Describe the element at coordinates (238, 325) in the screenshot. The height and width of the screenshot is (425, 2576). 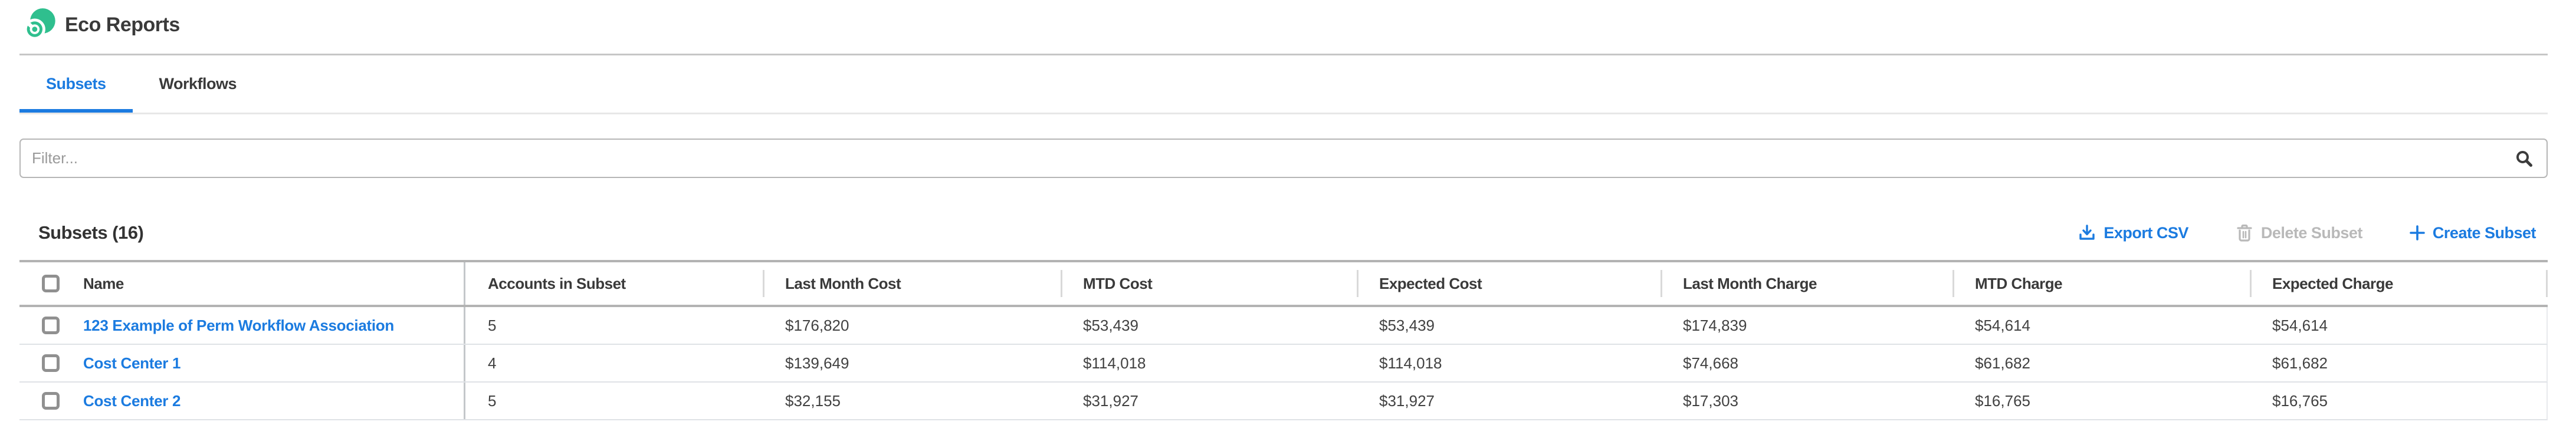
I see `subset-link: 123 Example of Perm Workflow Association` at that location.